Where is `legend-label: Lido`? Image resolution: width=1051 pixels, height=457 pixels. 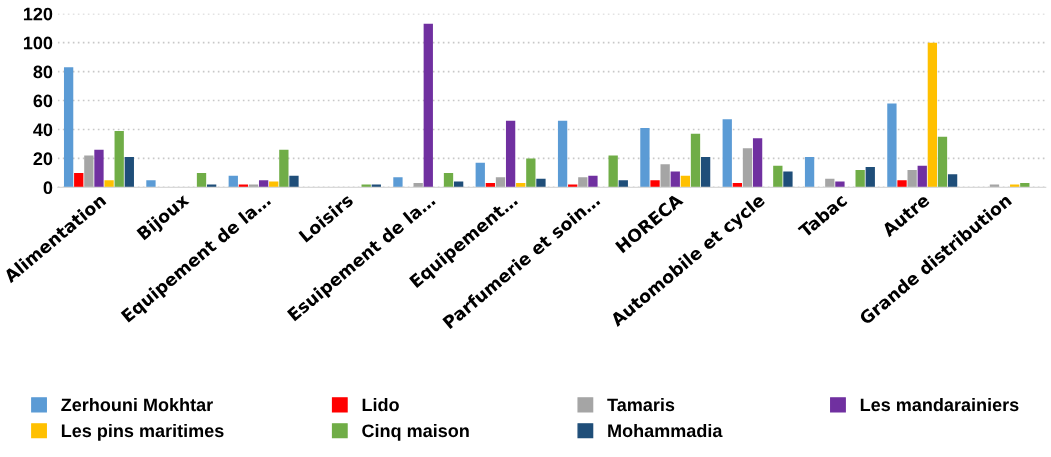 legend-label: Lido is located at coordinates (380, 404).